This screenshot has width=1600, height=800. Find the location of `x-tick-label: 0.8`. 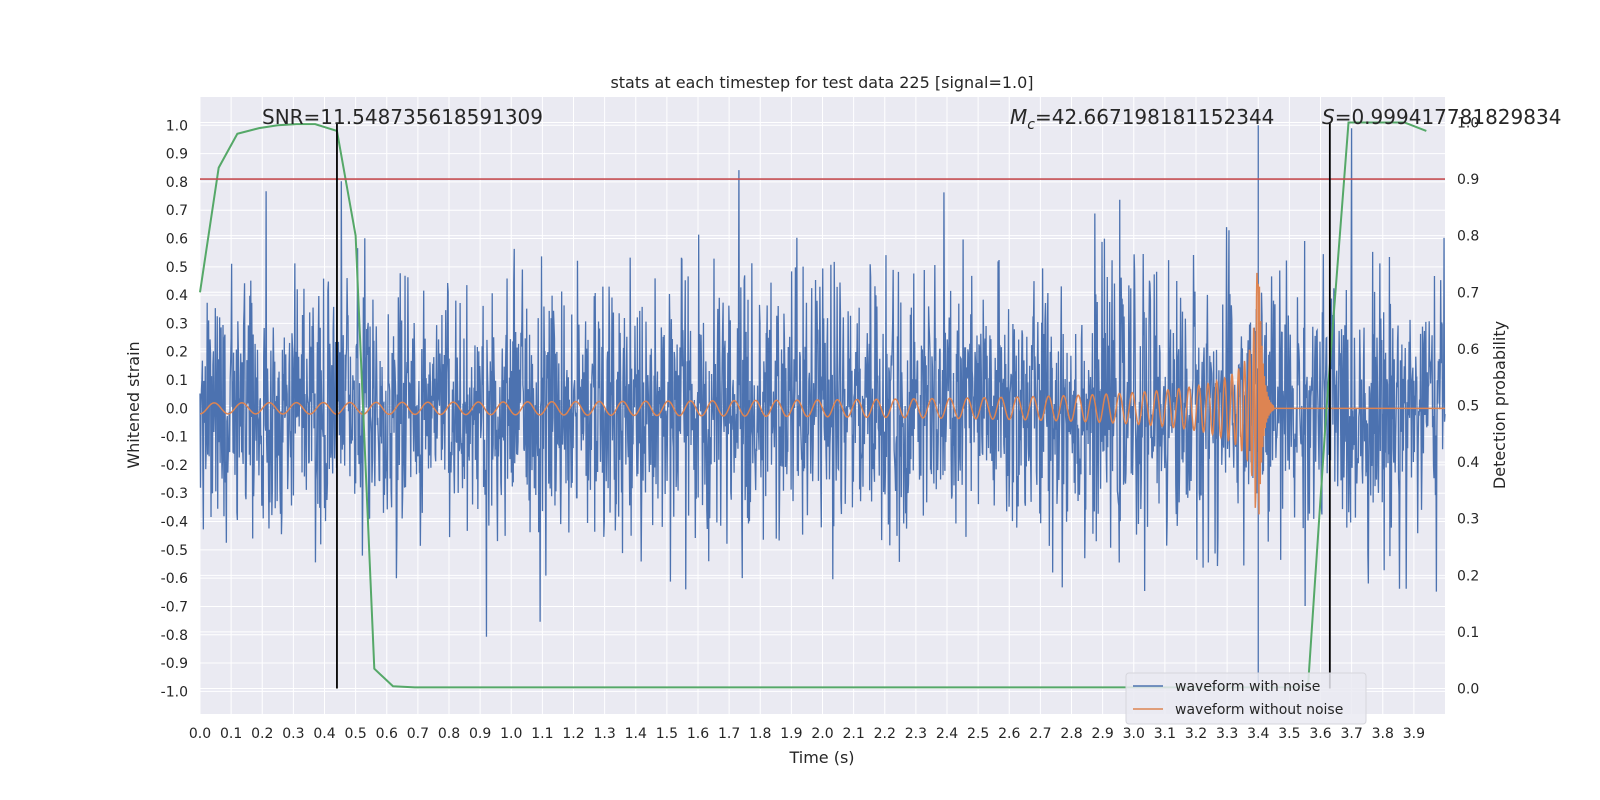

x-tick-label: 0.8 is located at coordinates (449, 734).